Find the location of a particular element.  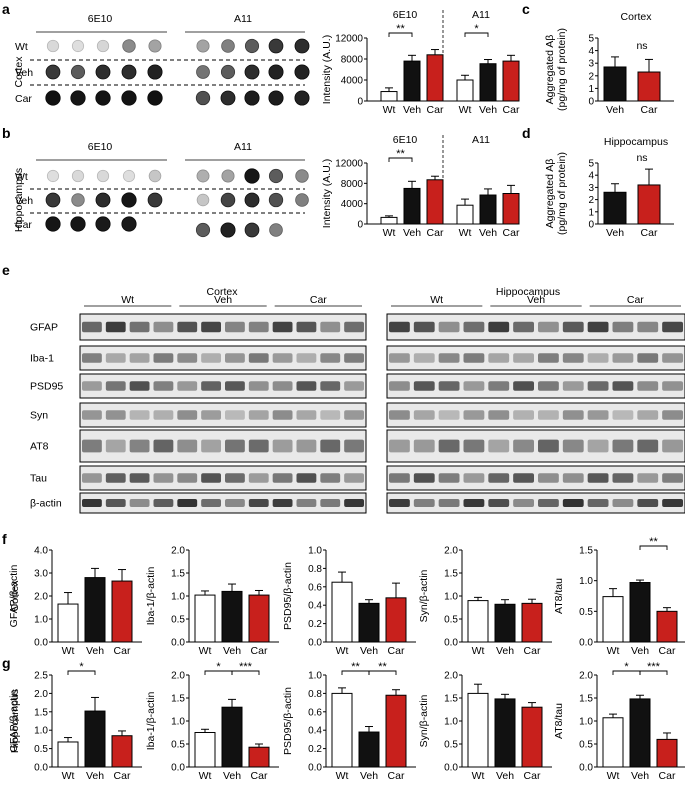

panel-label-b: b is located at coordinates (6, 133).